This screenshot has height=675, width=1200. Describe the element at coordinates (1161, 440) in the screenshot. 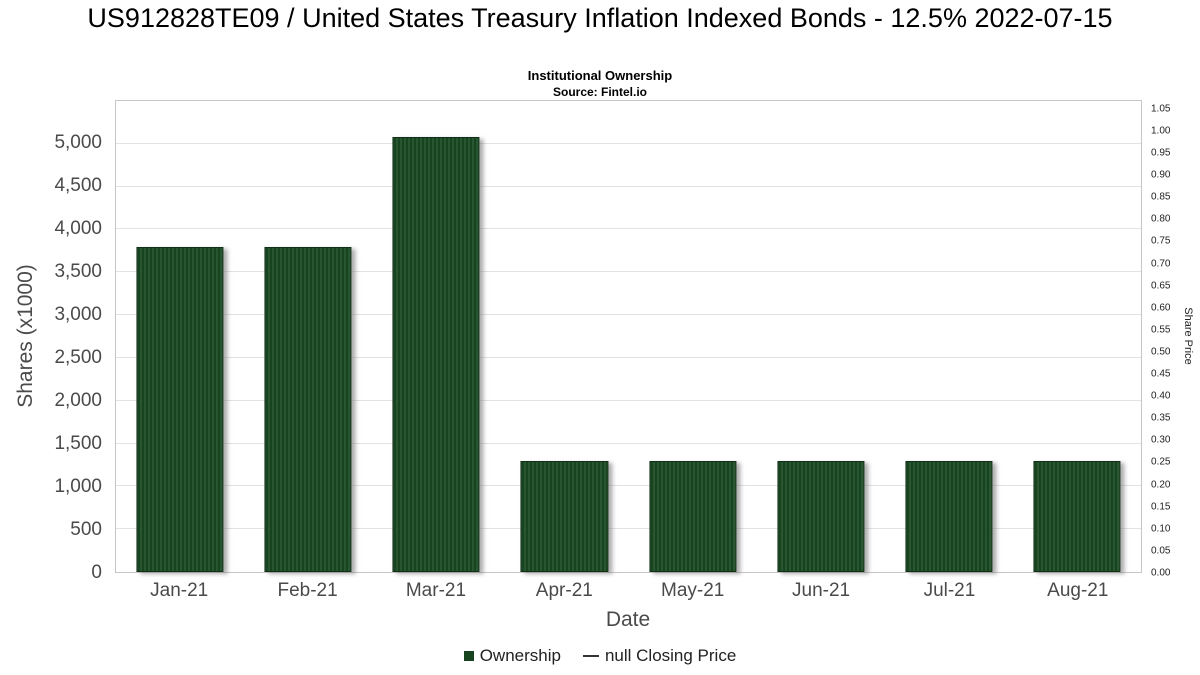

I see `y2-tick-label: 0.30` at that location.